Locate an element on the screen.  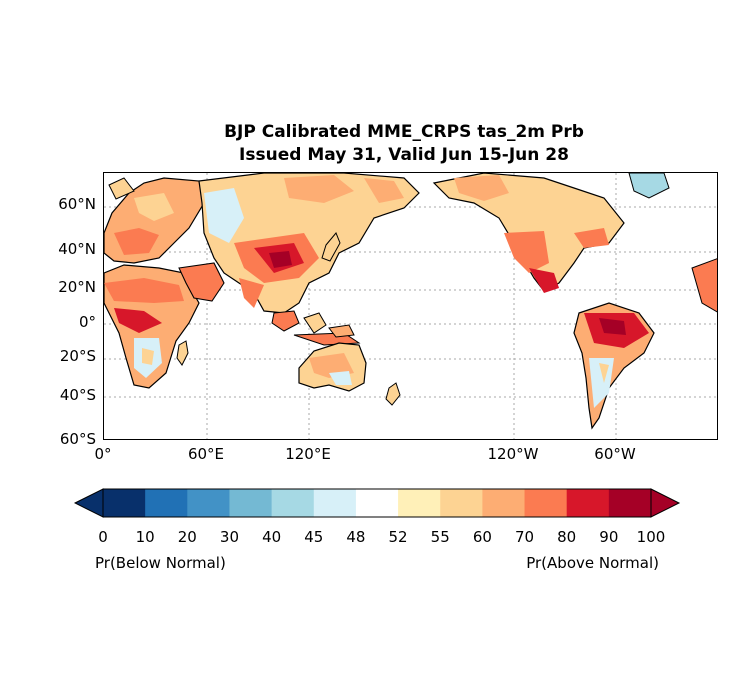
lon-label-120e: 120°E is located at coordinates (308, 454).